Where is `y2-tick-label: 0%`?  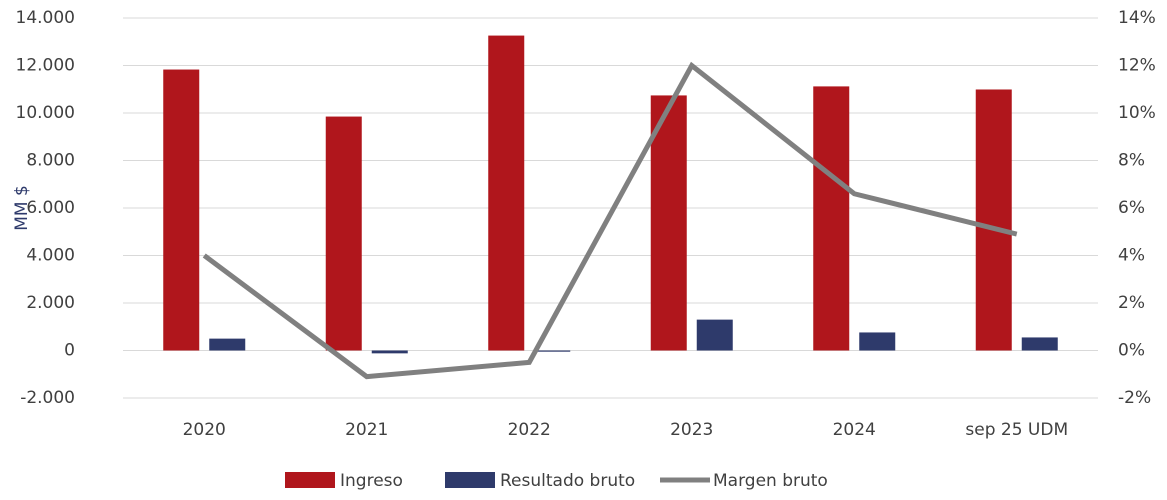
y2-tick-label: 0% is located at coordinates (1131, 351).